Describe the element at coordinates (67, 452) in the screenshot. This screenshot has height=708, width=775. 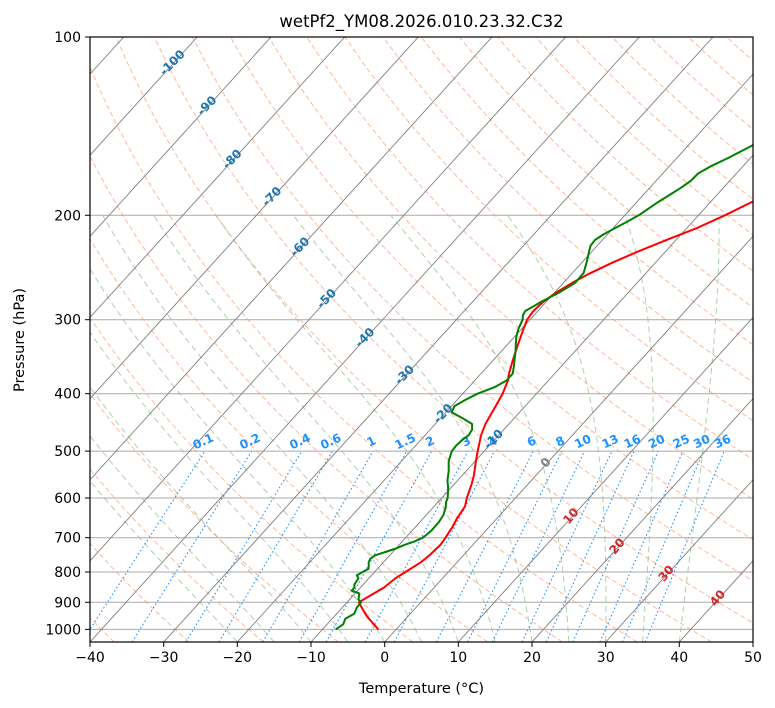
I see `y-tick-label: 500` at that location.